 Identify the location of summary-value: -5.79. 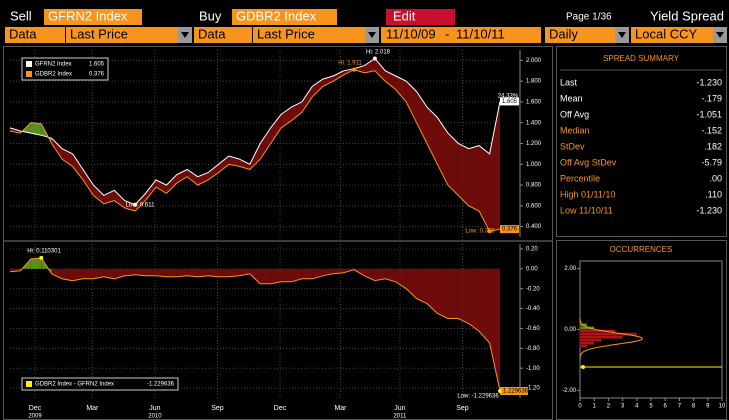
(711, 162).